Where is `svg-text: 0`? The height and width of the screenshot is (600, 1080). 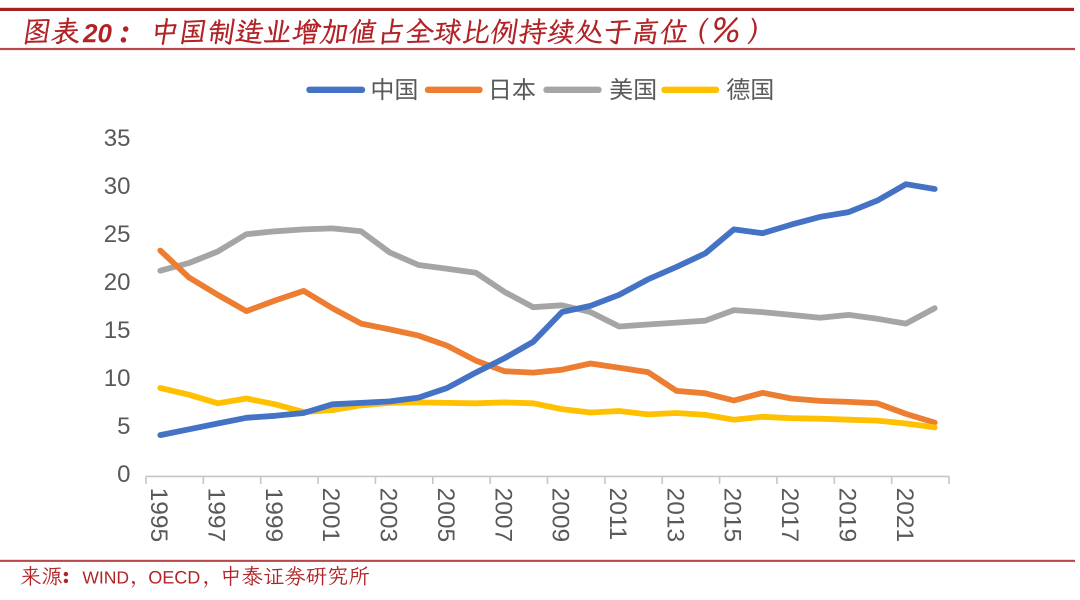 svg-text: 0 is located at coordinates (123, 474).